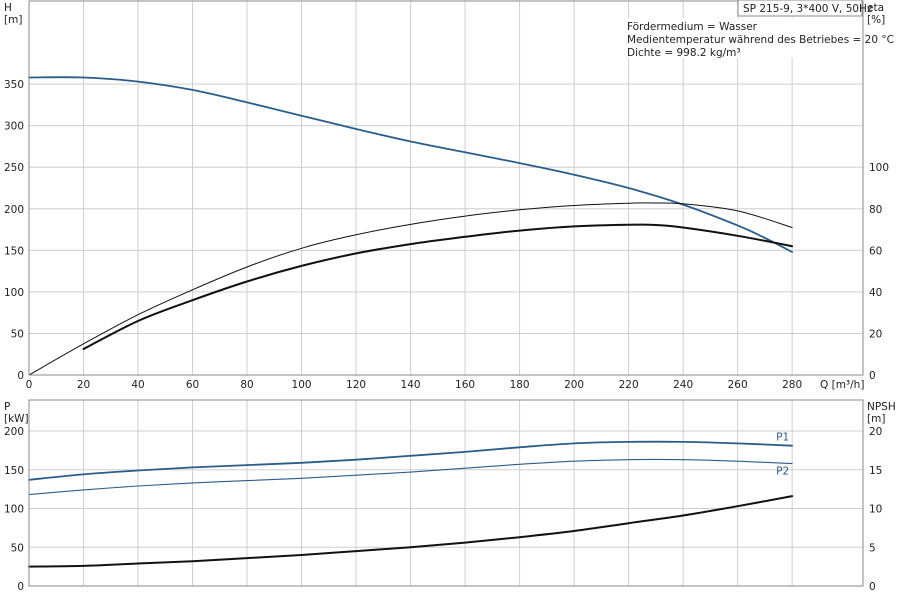  What do you see at coordinates (574, 385) in the screenshot?
I see `x-tick-label: 200` at bounding box center [574, 385].